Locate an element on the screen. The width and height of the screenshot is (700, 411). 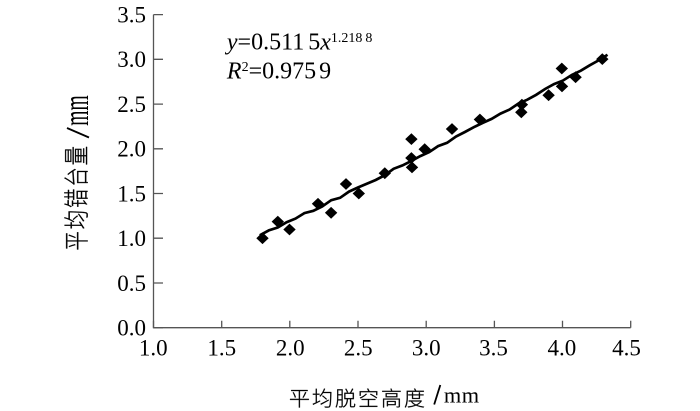
svg-text: 0.0 is located at coordinates (131, 328).